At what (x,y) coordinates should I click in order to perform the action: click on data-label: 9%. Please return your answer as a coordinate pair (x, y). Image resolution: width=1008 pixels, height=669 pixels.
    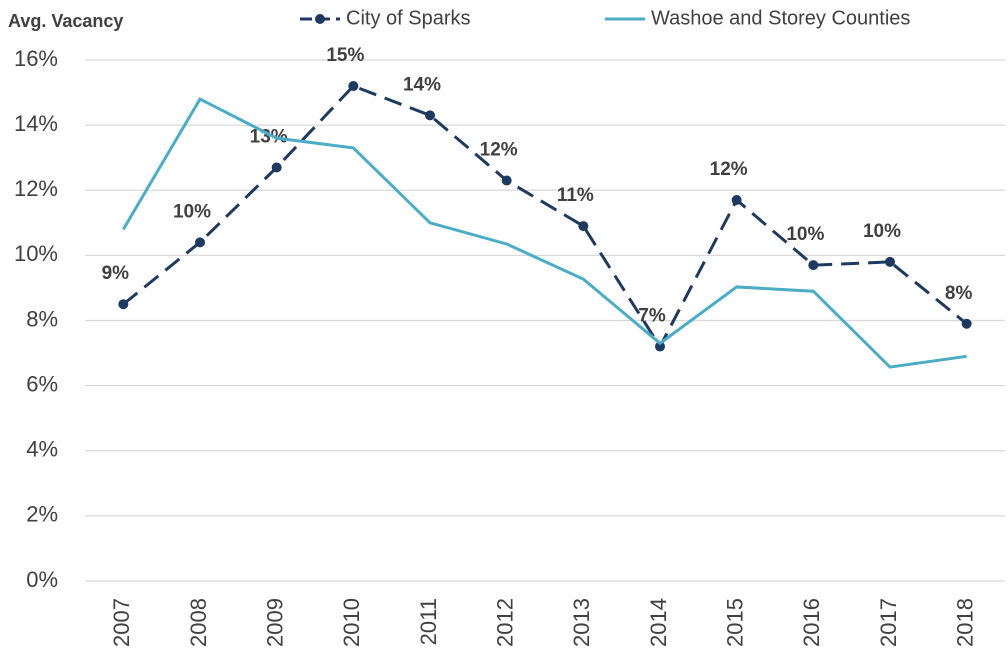
    Looking at the image, I should click on (116, 273).